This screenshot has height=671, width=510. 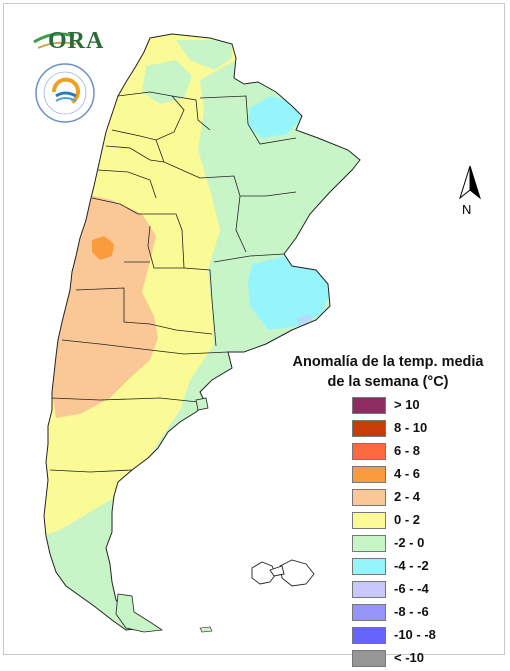 What do you see at coordinates (407, 496) in the screenshot?
I see `legend-label: 2 - 4` at bounding box center [407, 496].